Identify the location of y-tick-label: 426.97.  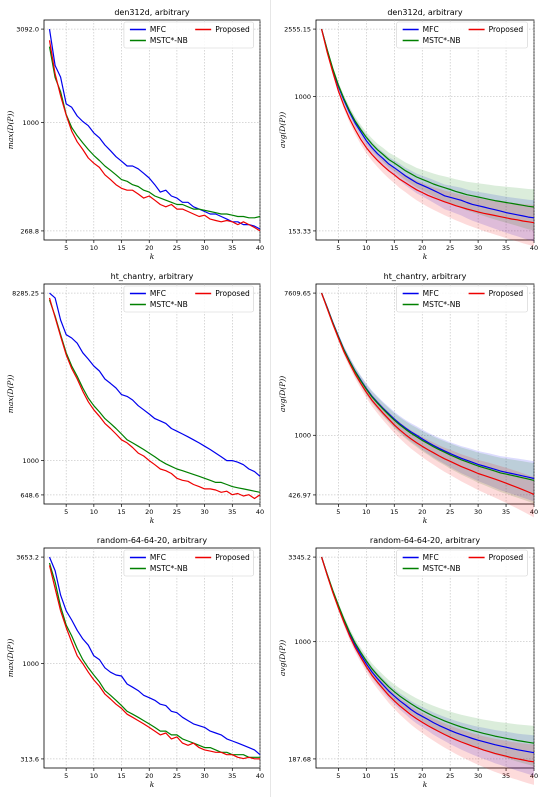
(299, 495).